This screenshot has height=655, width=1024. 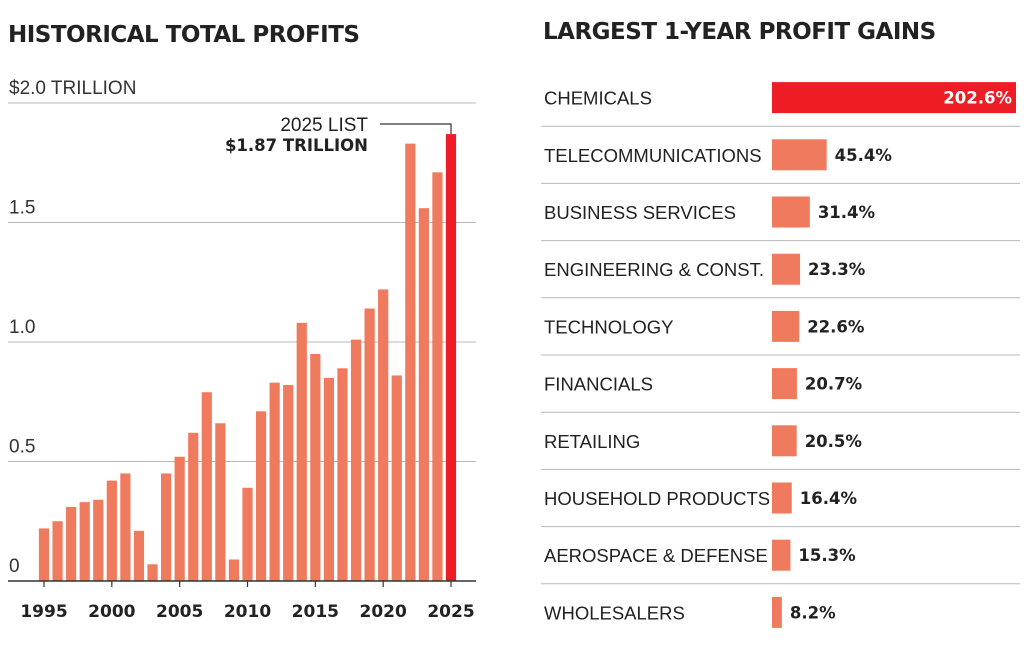 What do you see at coordinates (296, 145) in the screenshot?
I see `annotation-value: $1.87 TRILLION` at bounding box center [296, 145].